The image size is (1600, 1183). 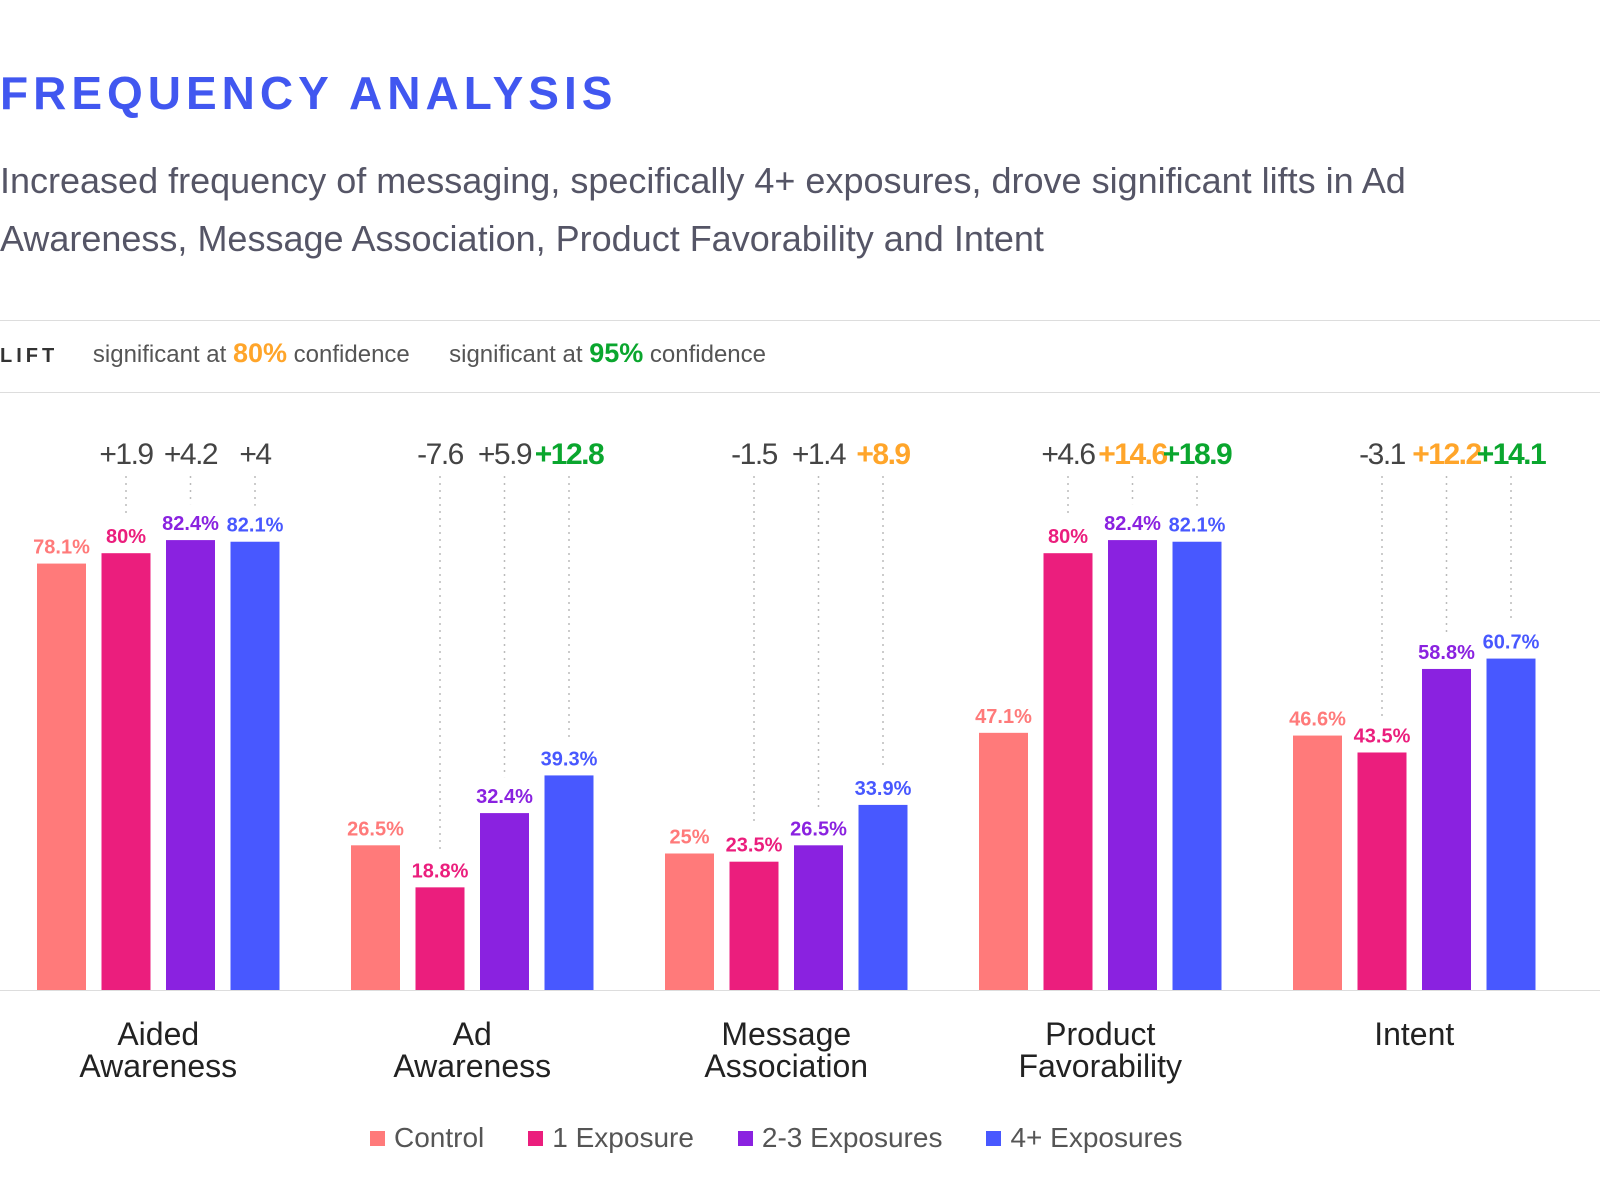 I want to click on legend-item: 4+ Exposures, so click(x=1084, y=1138).